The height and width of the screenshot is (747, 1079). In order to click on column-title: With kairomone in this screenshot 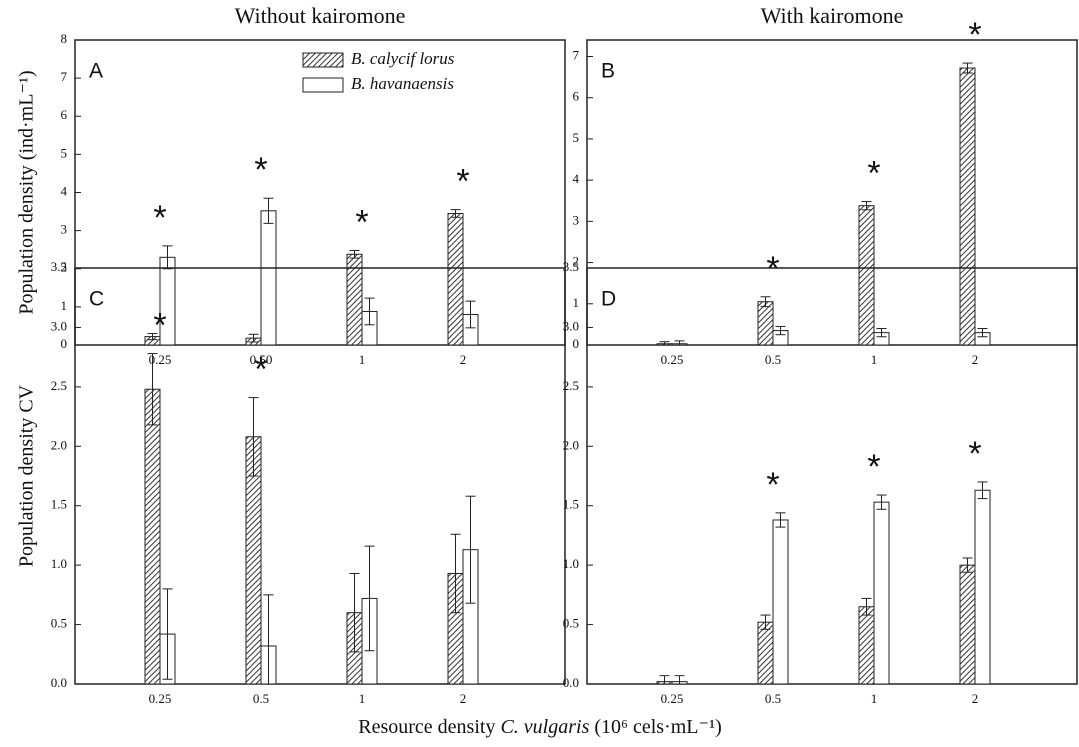, I will do `click(832, 15)`.